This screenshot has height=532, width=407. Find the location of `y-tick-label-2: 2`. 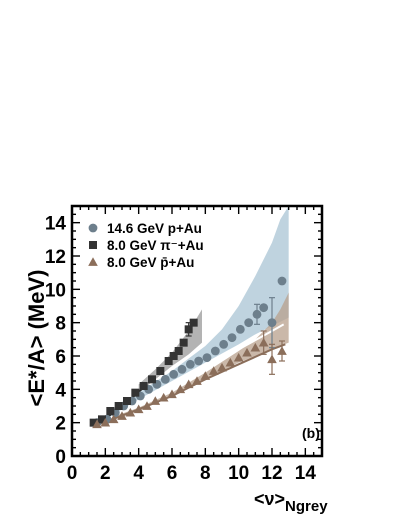

y-tick-label-2: 2 is located at coordinates (60, 424).